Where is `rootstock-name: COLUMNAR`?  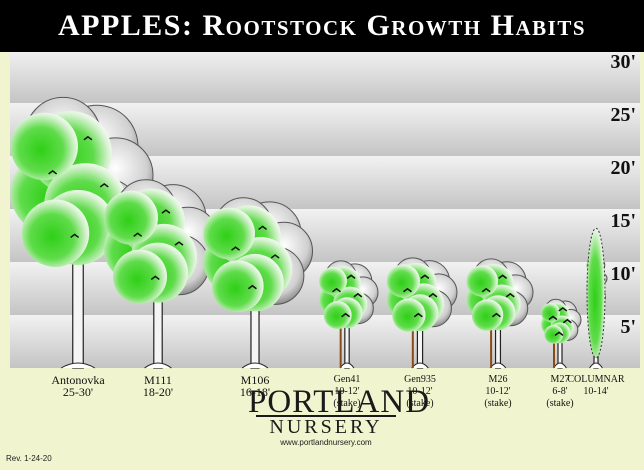 rootstock-name: COLUMNAR is located at coordinates (596, 379).